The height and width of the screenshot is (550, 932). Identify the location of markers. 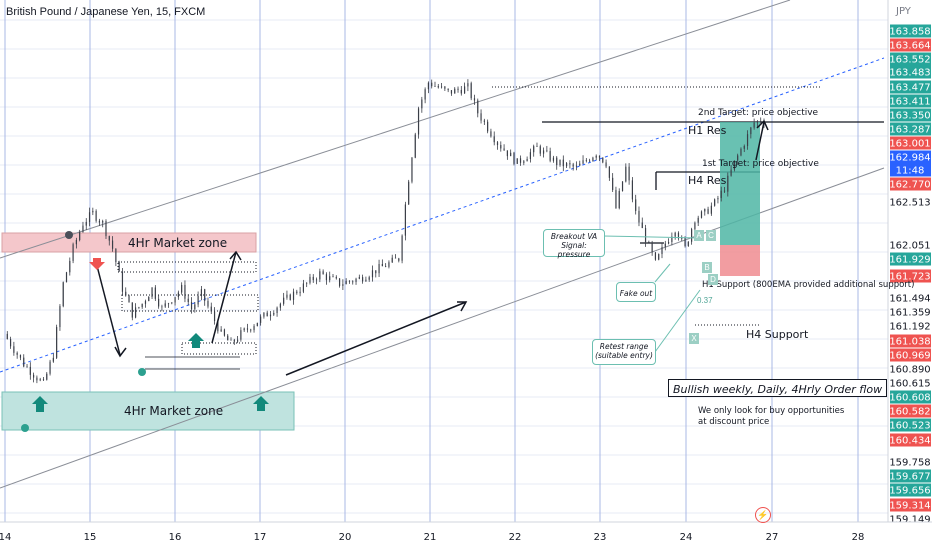
(145, 331).